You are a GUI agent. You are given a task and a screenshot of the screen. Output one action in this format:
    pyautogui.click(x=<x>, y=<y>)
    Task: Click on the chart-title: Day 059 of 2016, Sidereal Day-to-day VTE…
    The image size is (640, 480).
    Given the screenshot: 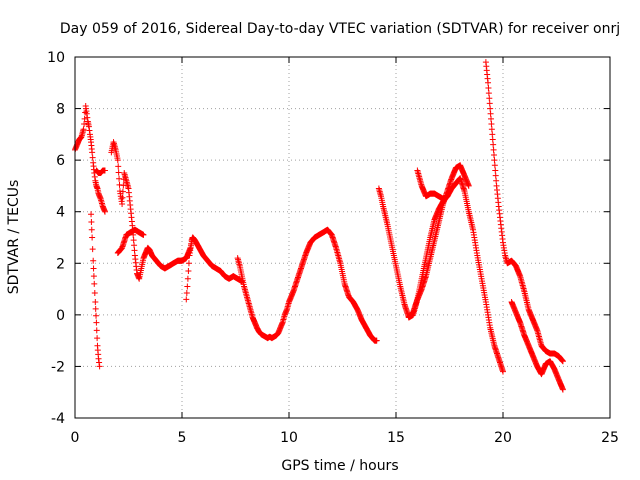 What is the action you would take?
    pyautogui.click(x=340, y=29)
    